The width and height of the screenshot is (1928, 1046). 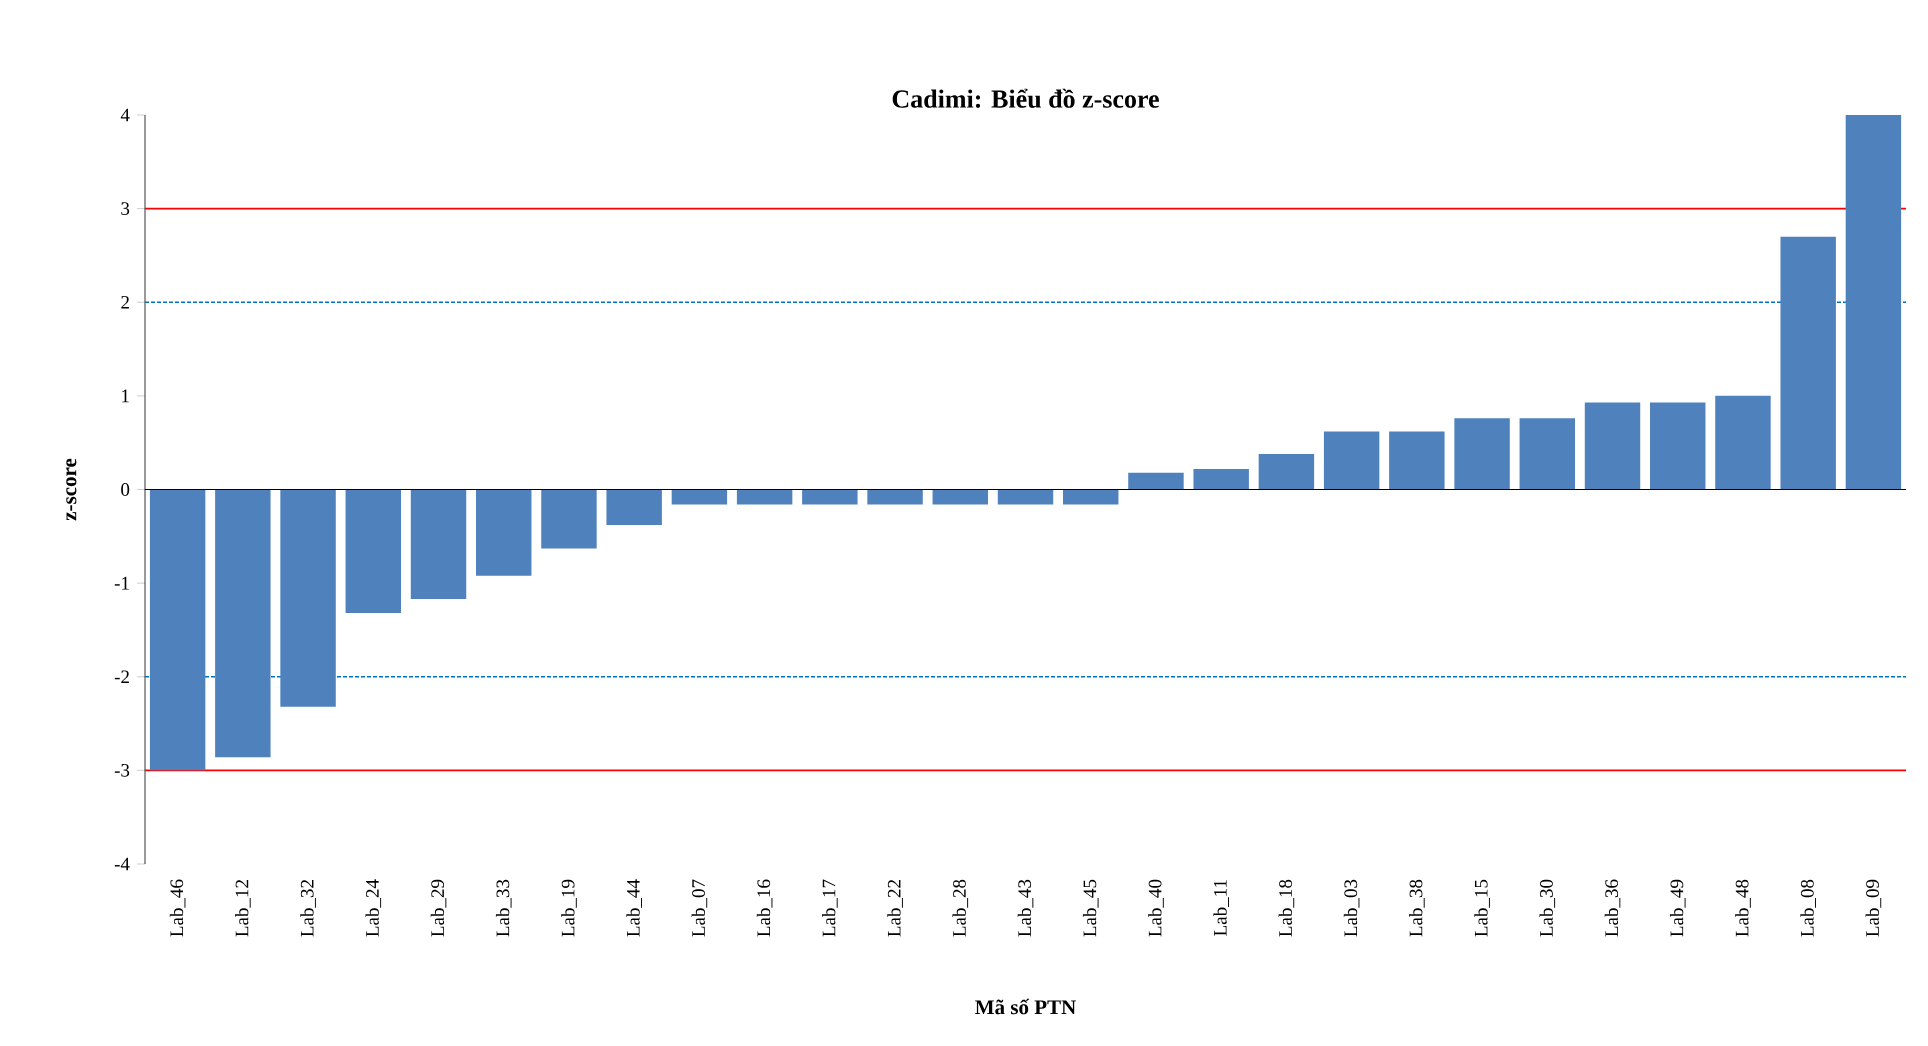 What do you see at coordinates (125, 396) in the screenshot?
I see `y-tick-label: 1` at bounding box center [125, 396].